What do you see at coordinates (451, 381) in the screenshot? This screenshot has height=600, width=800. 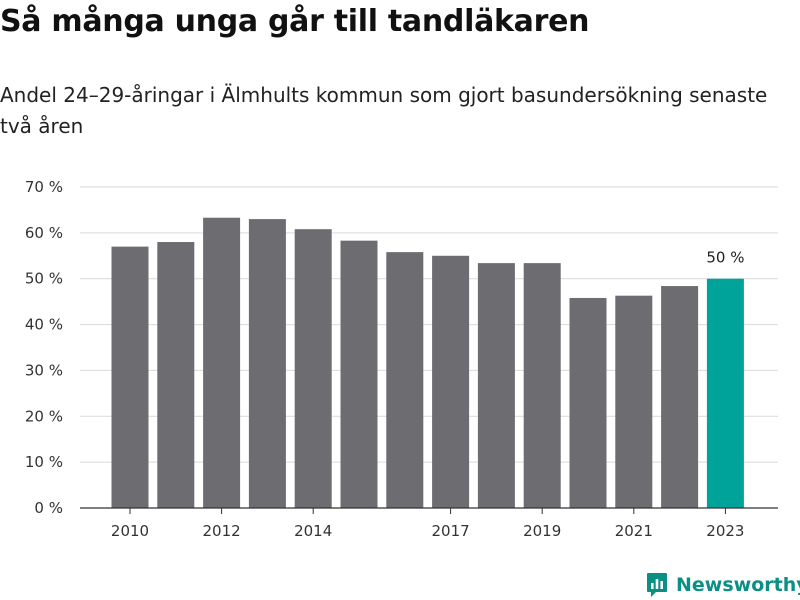 I see `bar-2017` at bounding box center [451, 381].